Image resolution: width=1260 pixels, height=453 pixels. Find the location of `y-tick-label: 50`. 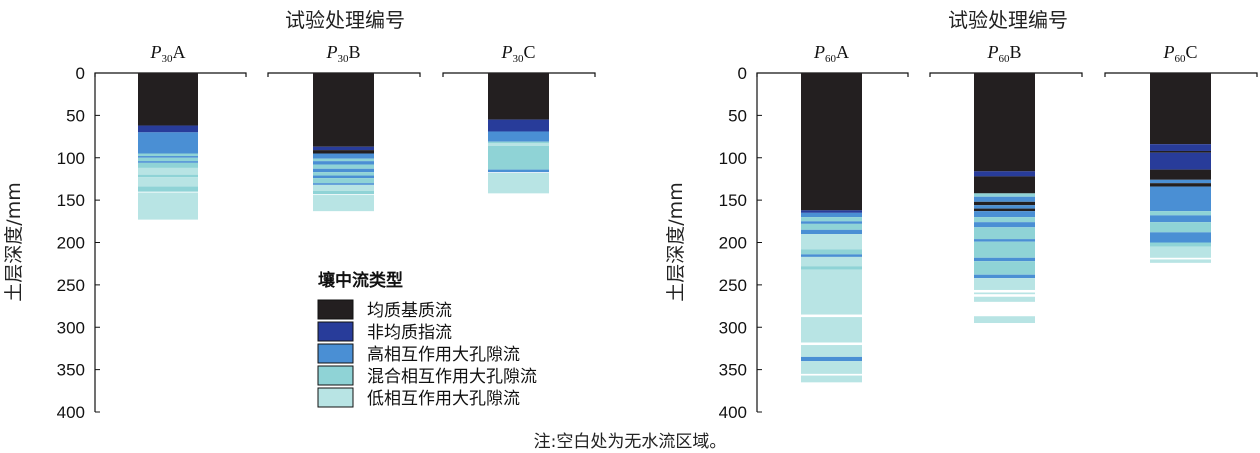

y-tick-label: 50 is located at coordinates (737, 115).